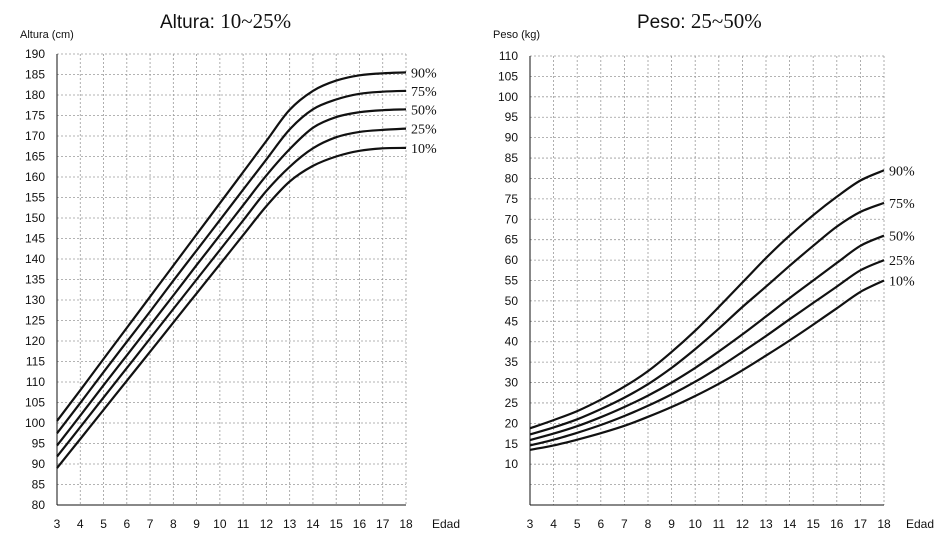 The height and width of the screenshot is (538, 935). What do you see at coordinates (255, 21) in the screenshot?
I see `chart-title-value: 10~25%` at bounding box center [255, 21].